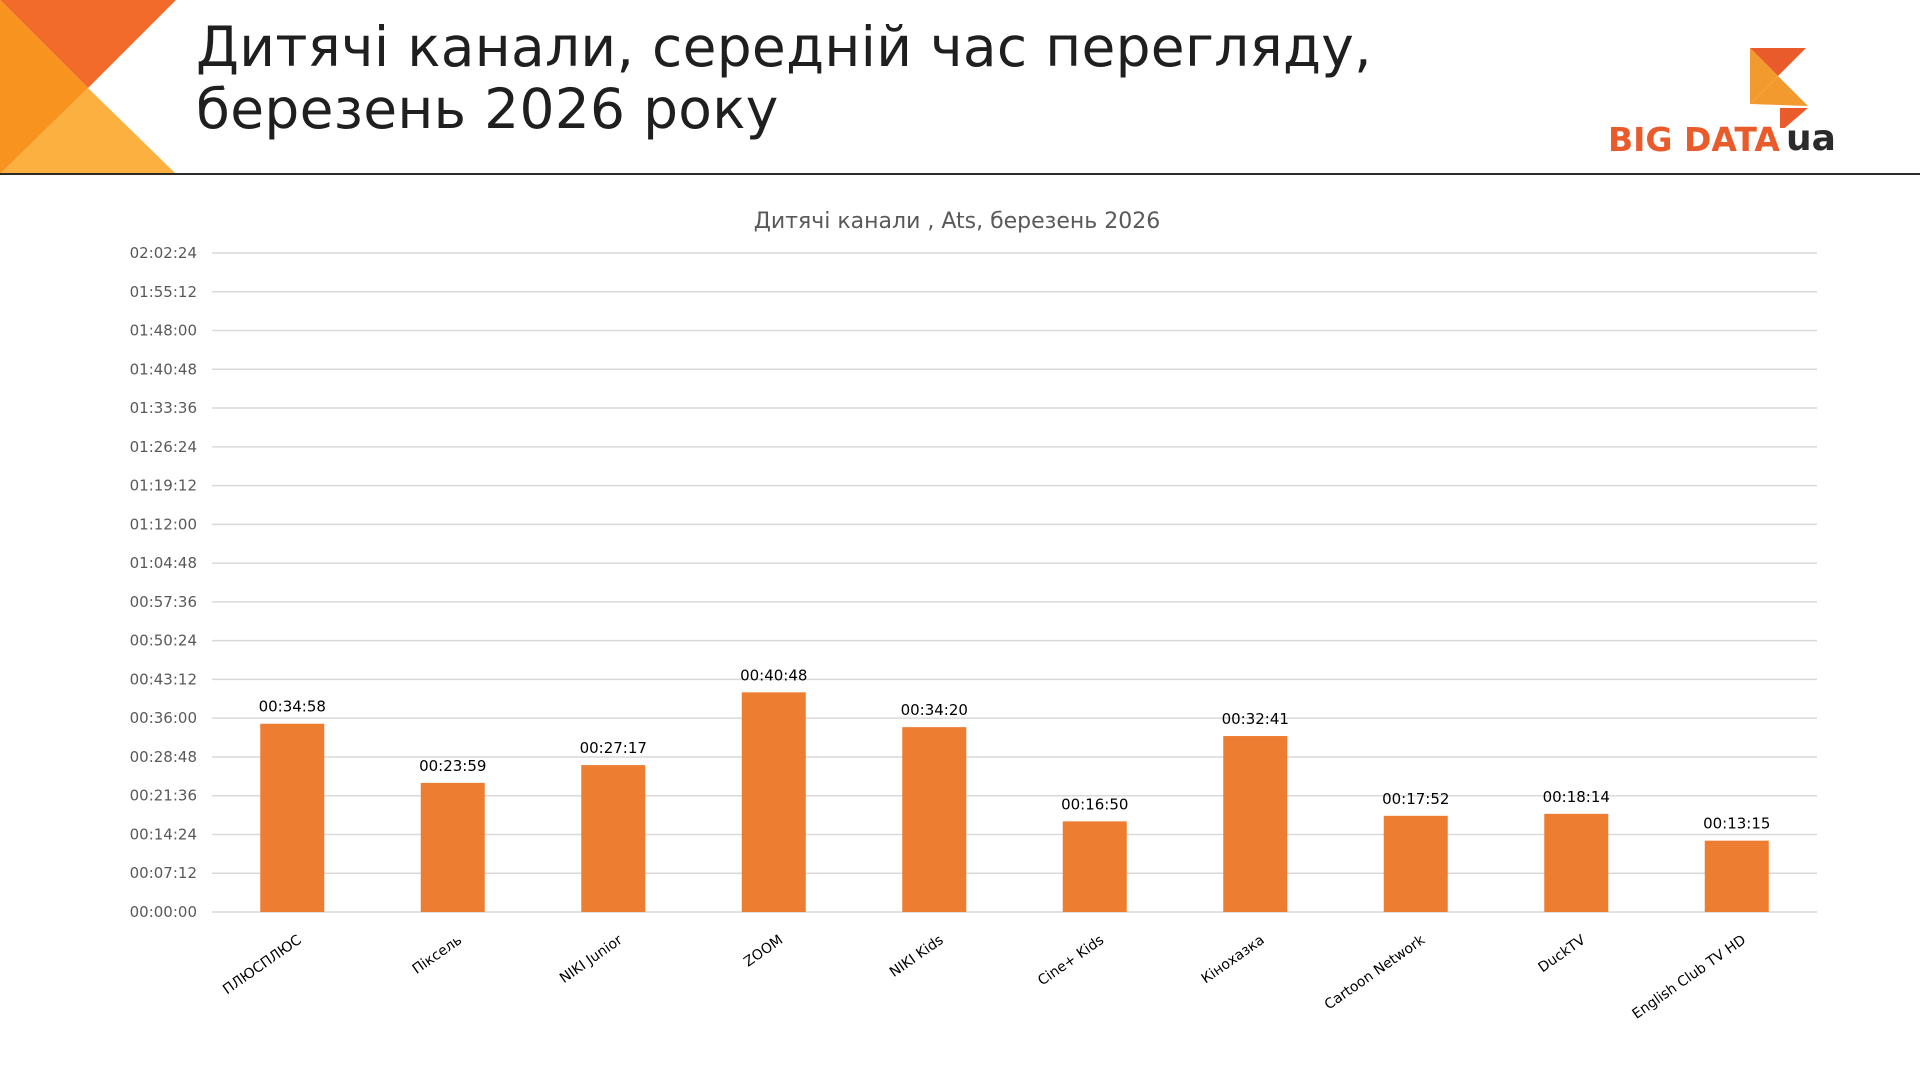  What do you see at coordinates (934, 710) in the screenshot?
I see `data-label: 00:34:20` at bounding box center [934, 710].